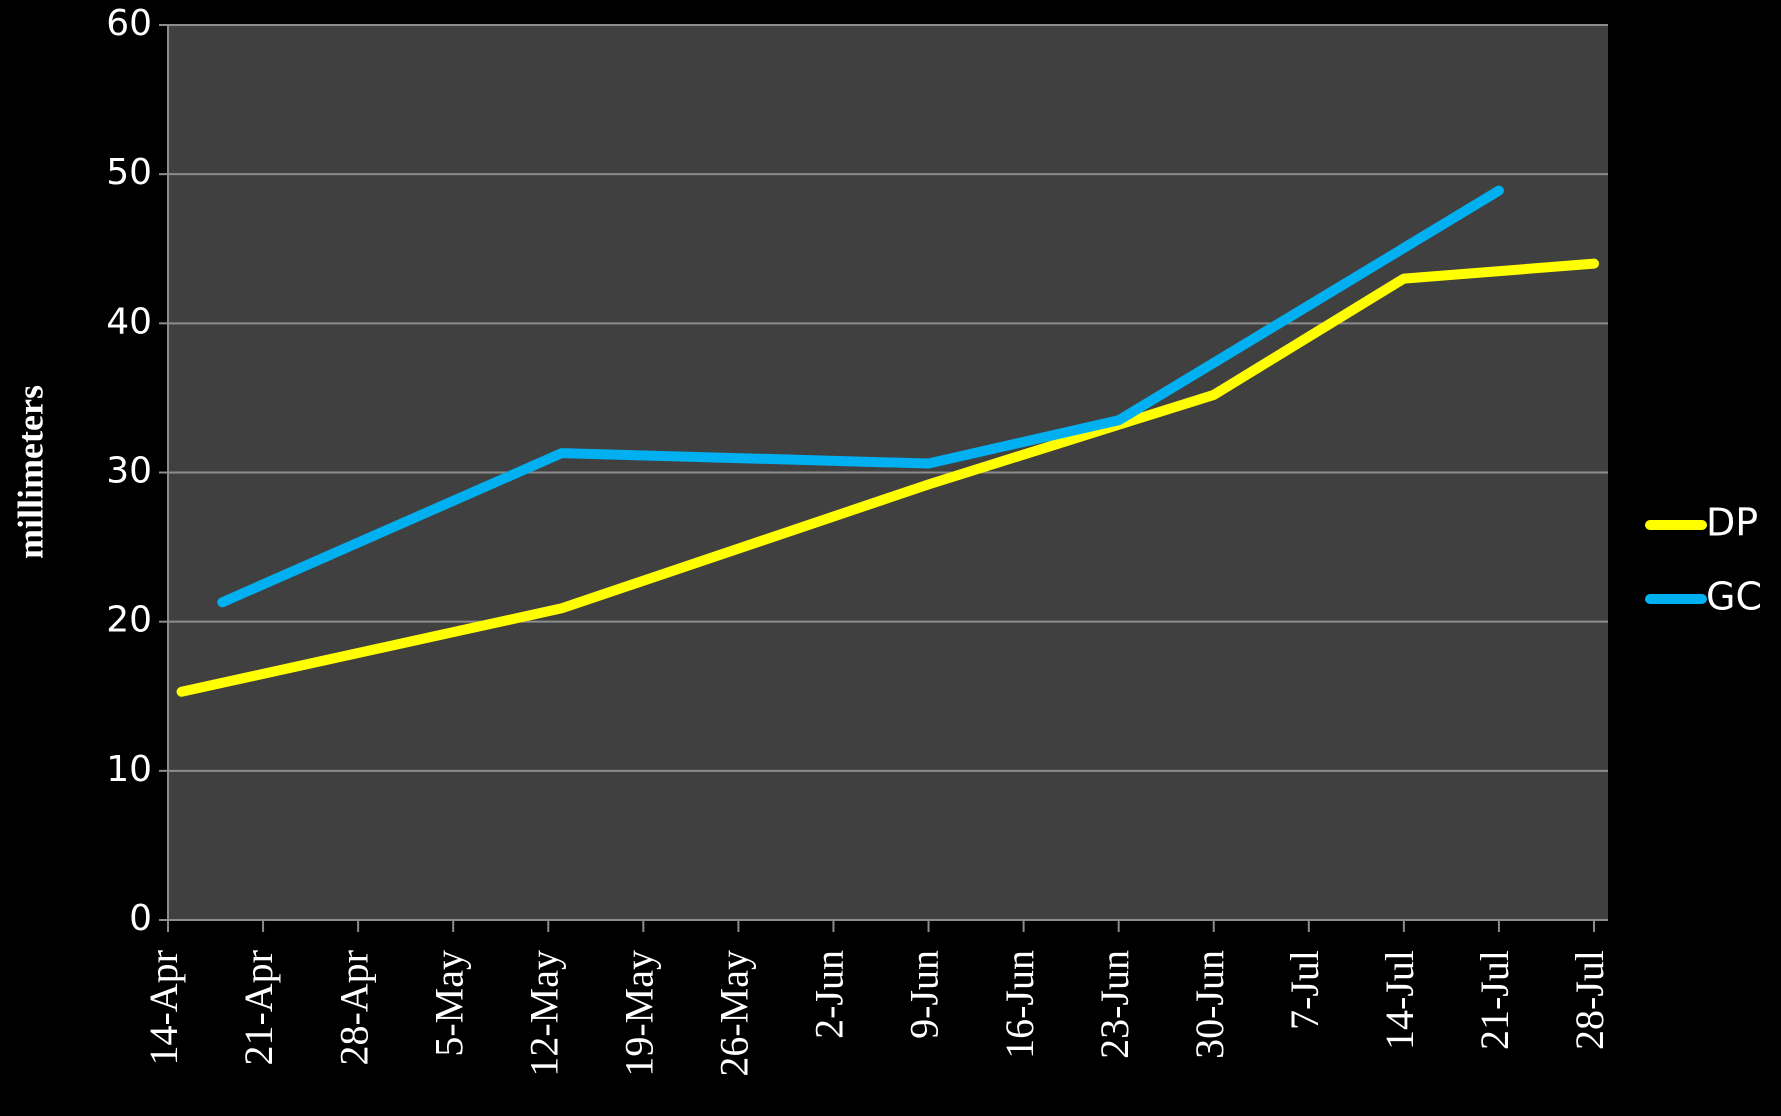 The image size is (1781, 1116). Describe the element at coordinates (1589, 1000) in the screenshot. I see `x-tick-label: 28-Jul` at that location.